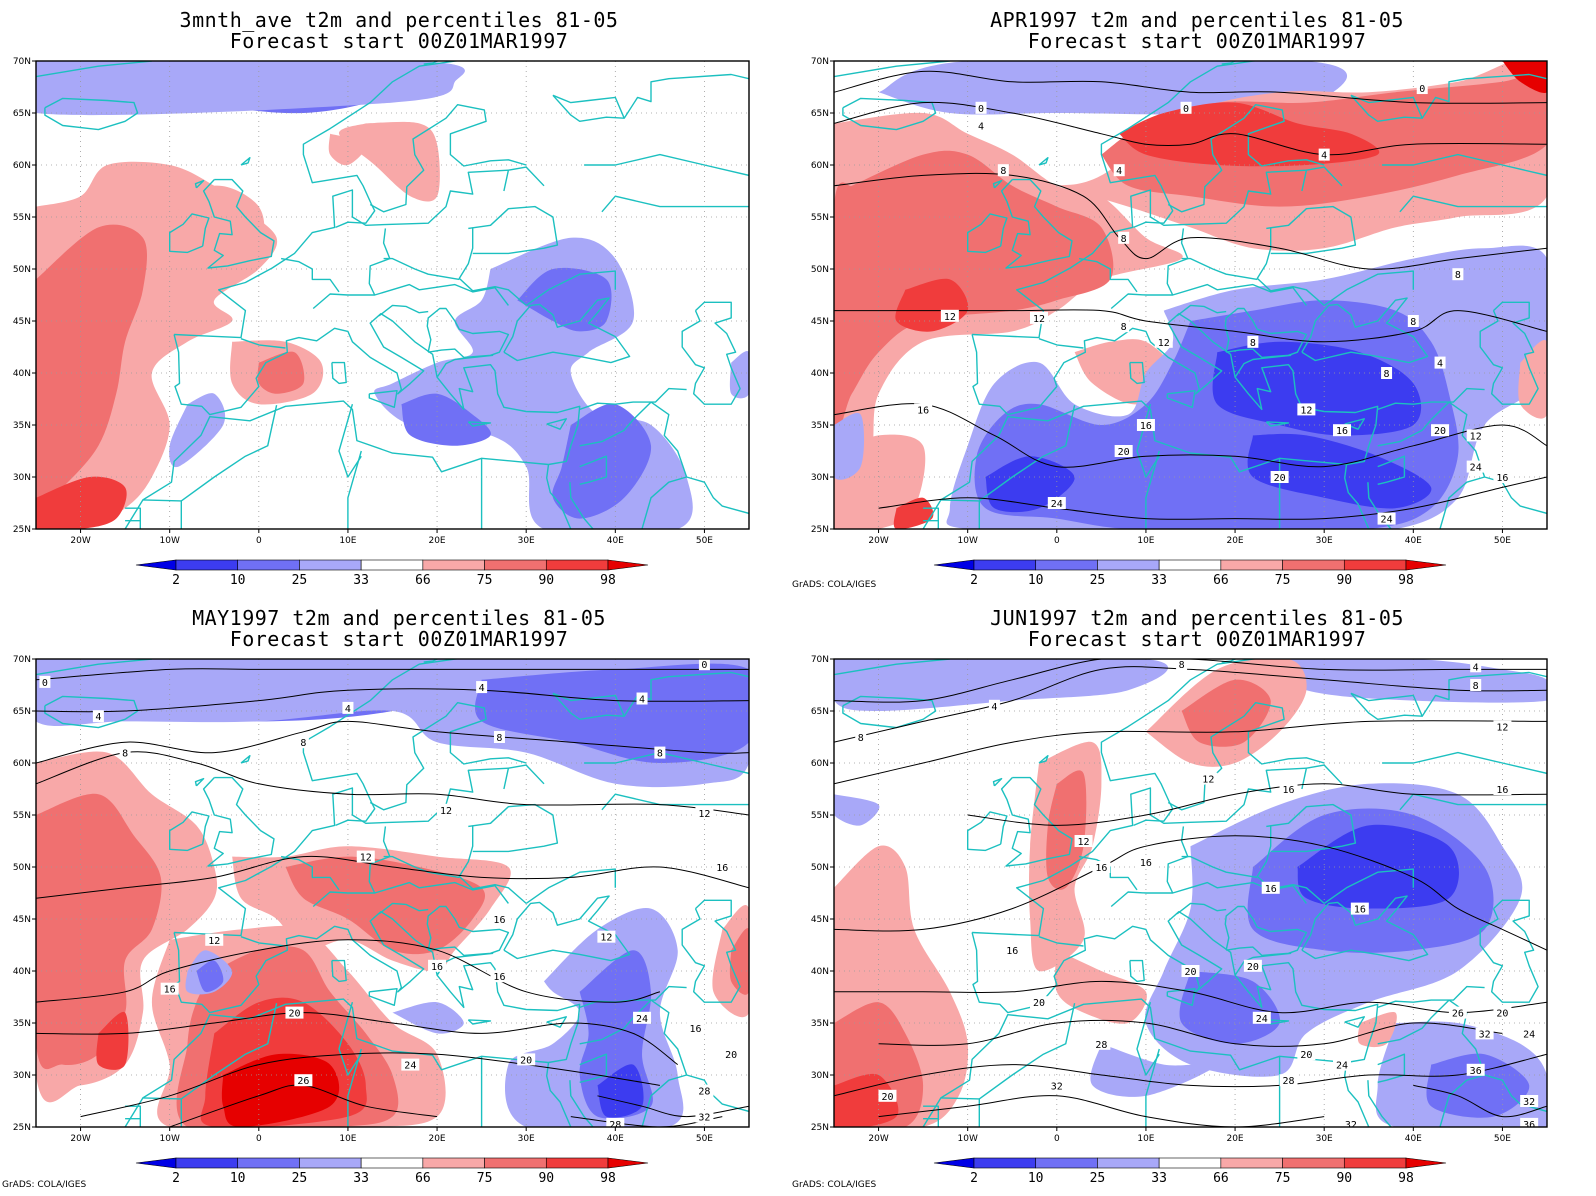 This screenshot has height=1196, width=1596. Describe the element at coordinates (22, 166) in the screenshot. I see `lat-tick-label: 60N` at that location.